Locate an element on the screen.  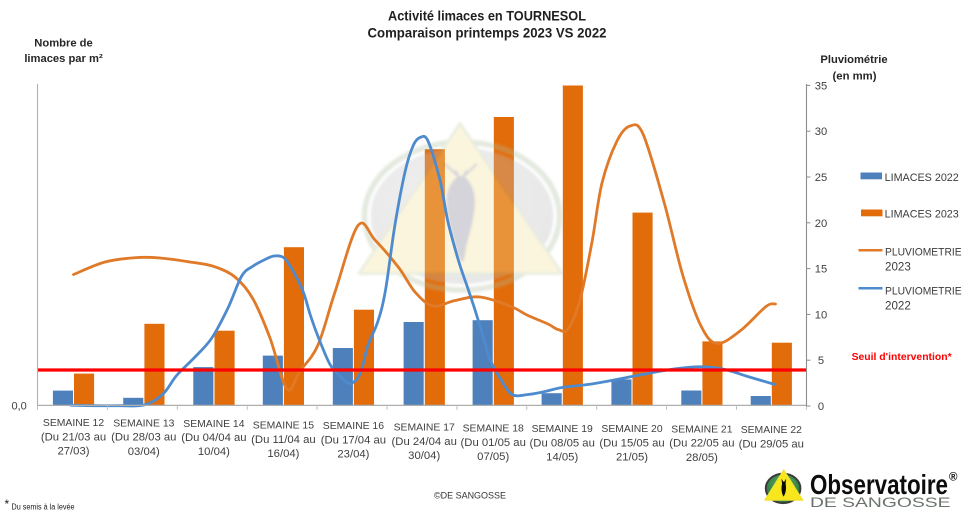
svg-text: SEMAINE 14 is located at coordinates (213, 424).